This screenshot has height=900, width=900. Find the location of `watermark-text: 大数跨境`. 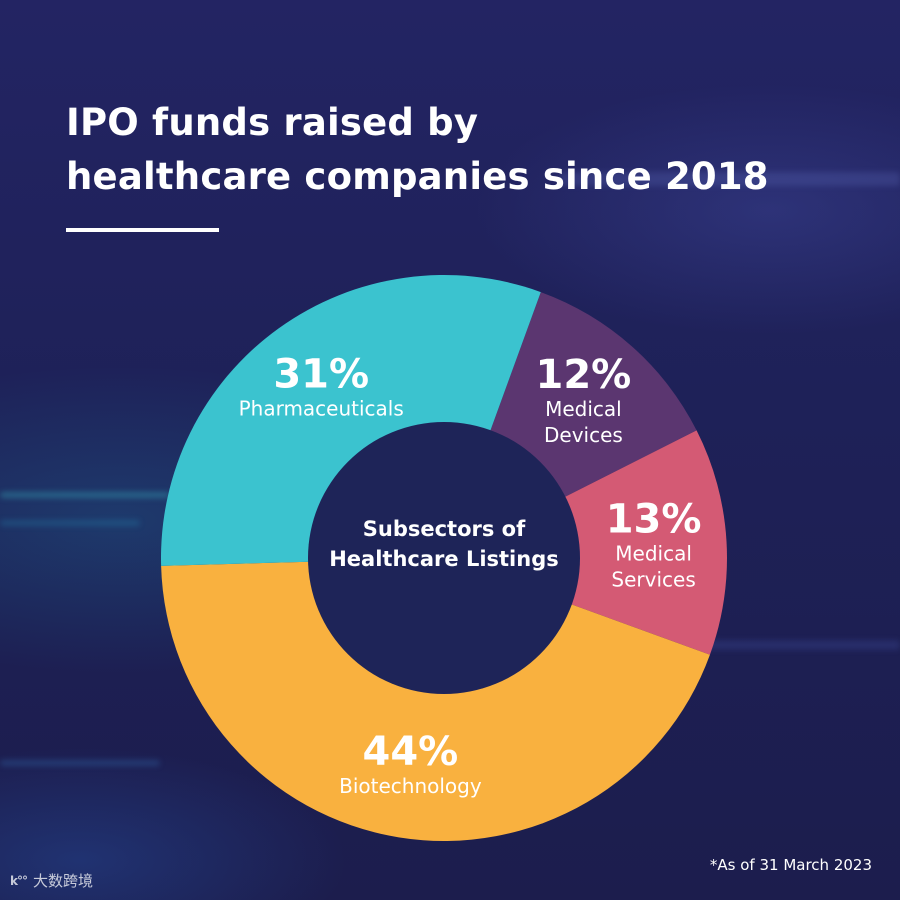

watermark-text: 大数跨境 is located at coordinates (62, 881).